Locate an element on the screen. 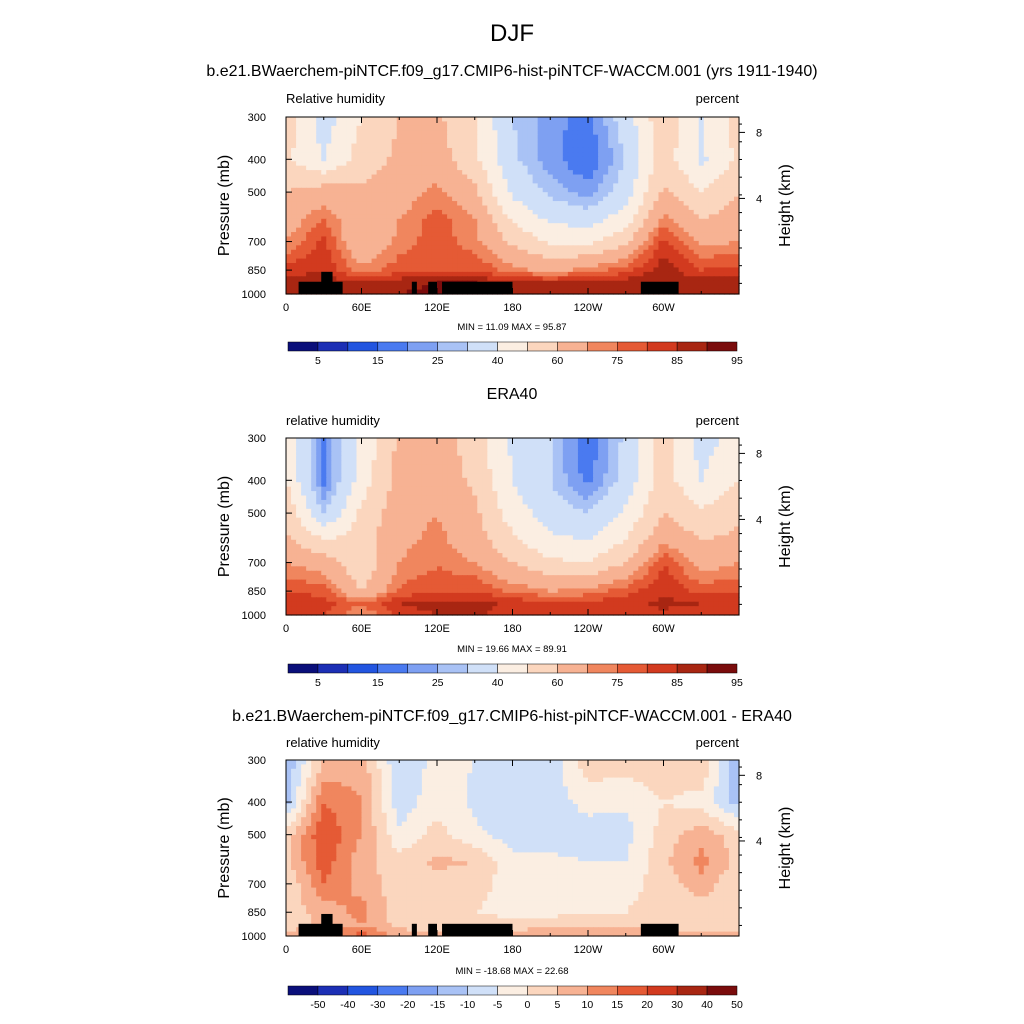 This screenshot has height=1024, width=1024. panel-2-x-tick-label: 120E is located at coordinates (437, 629).